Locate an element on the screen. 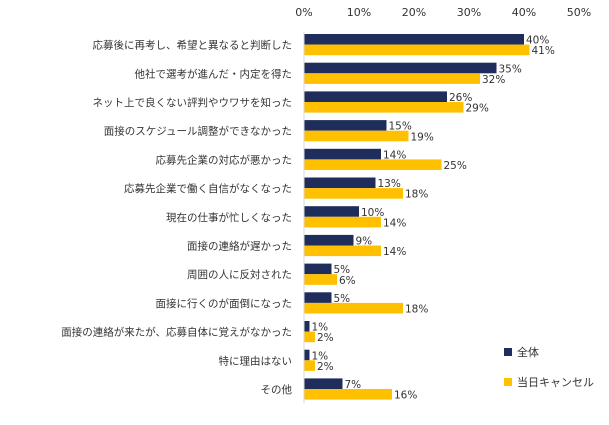 The image size is (609, 425). legend-label: 当日キャンセル is located at coordinates (555, 382).